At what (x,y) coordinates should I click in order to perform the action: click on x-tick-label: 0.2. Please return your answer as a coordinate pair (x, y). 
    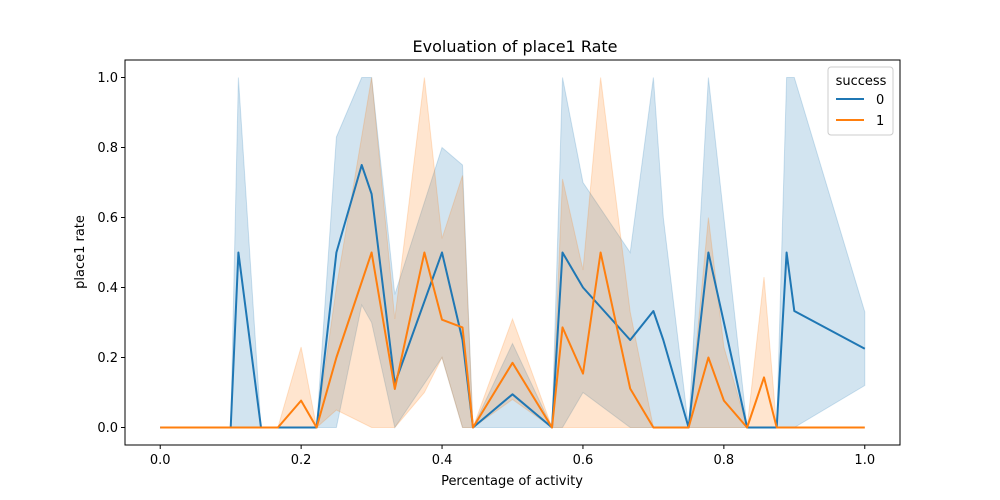
    Looking at the image, I should click on (301, 460).